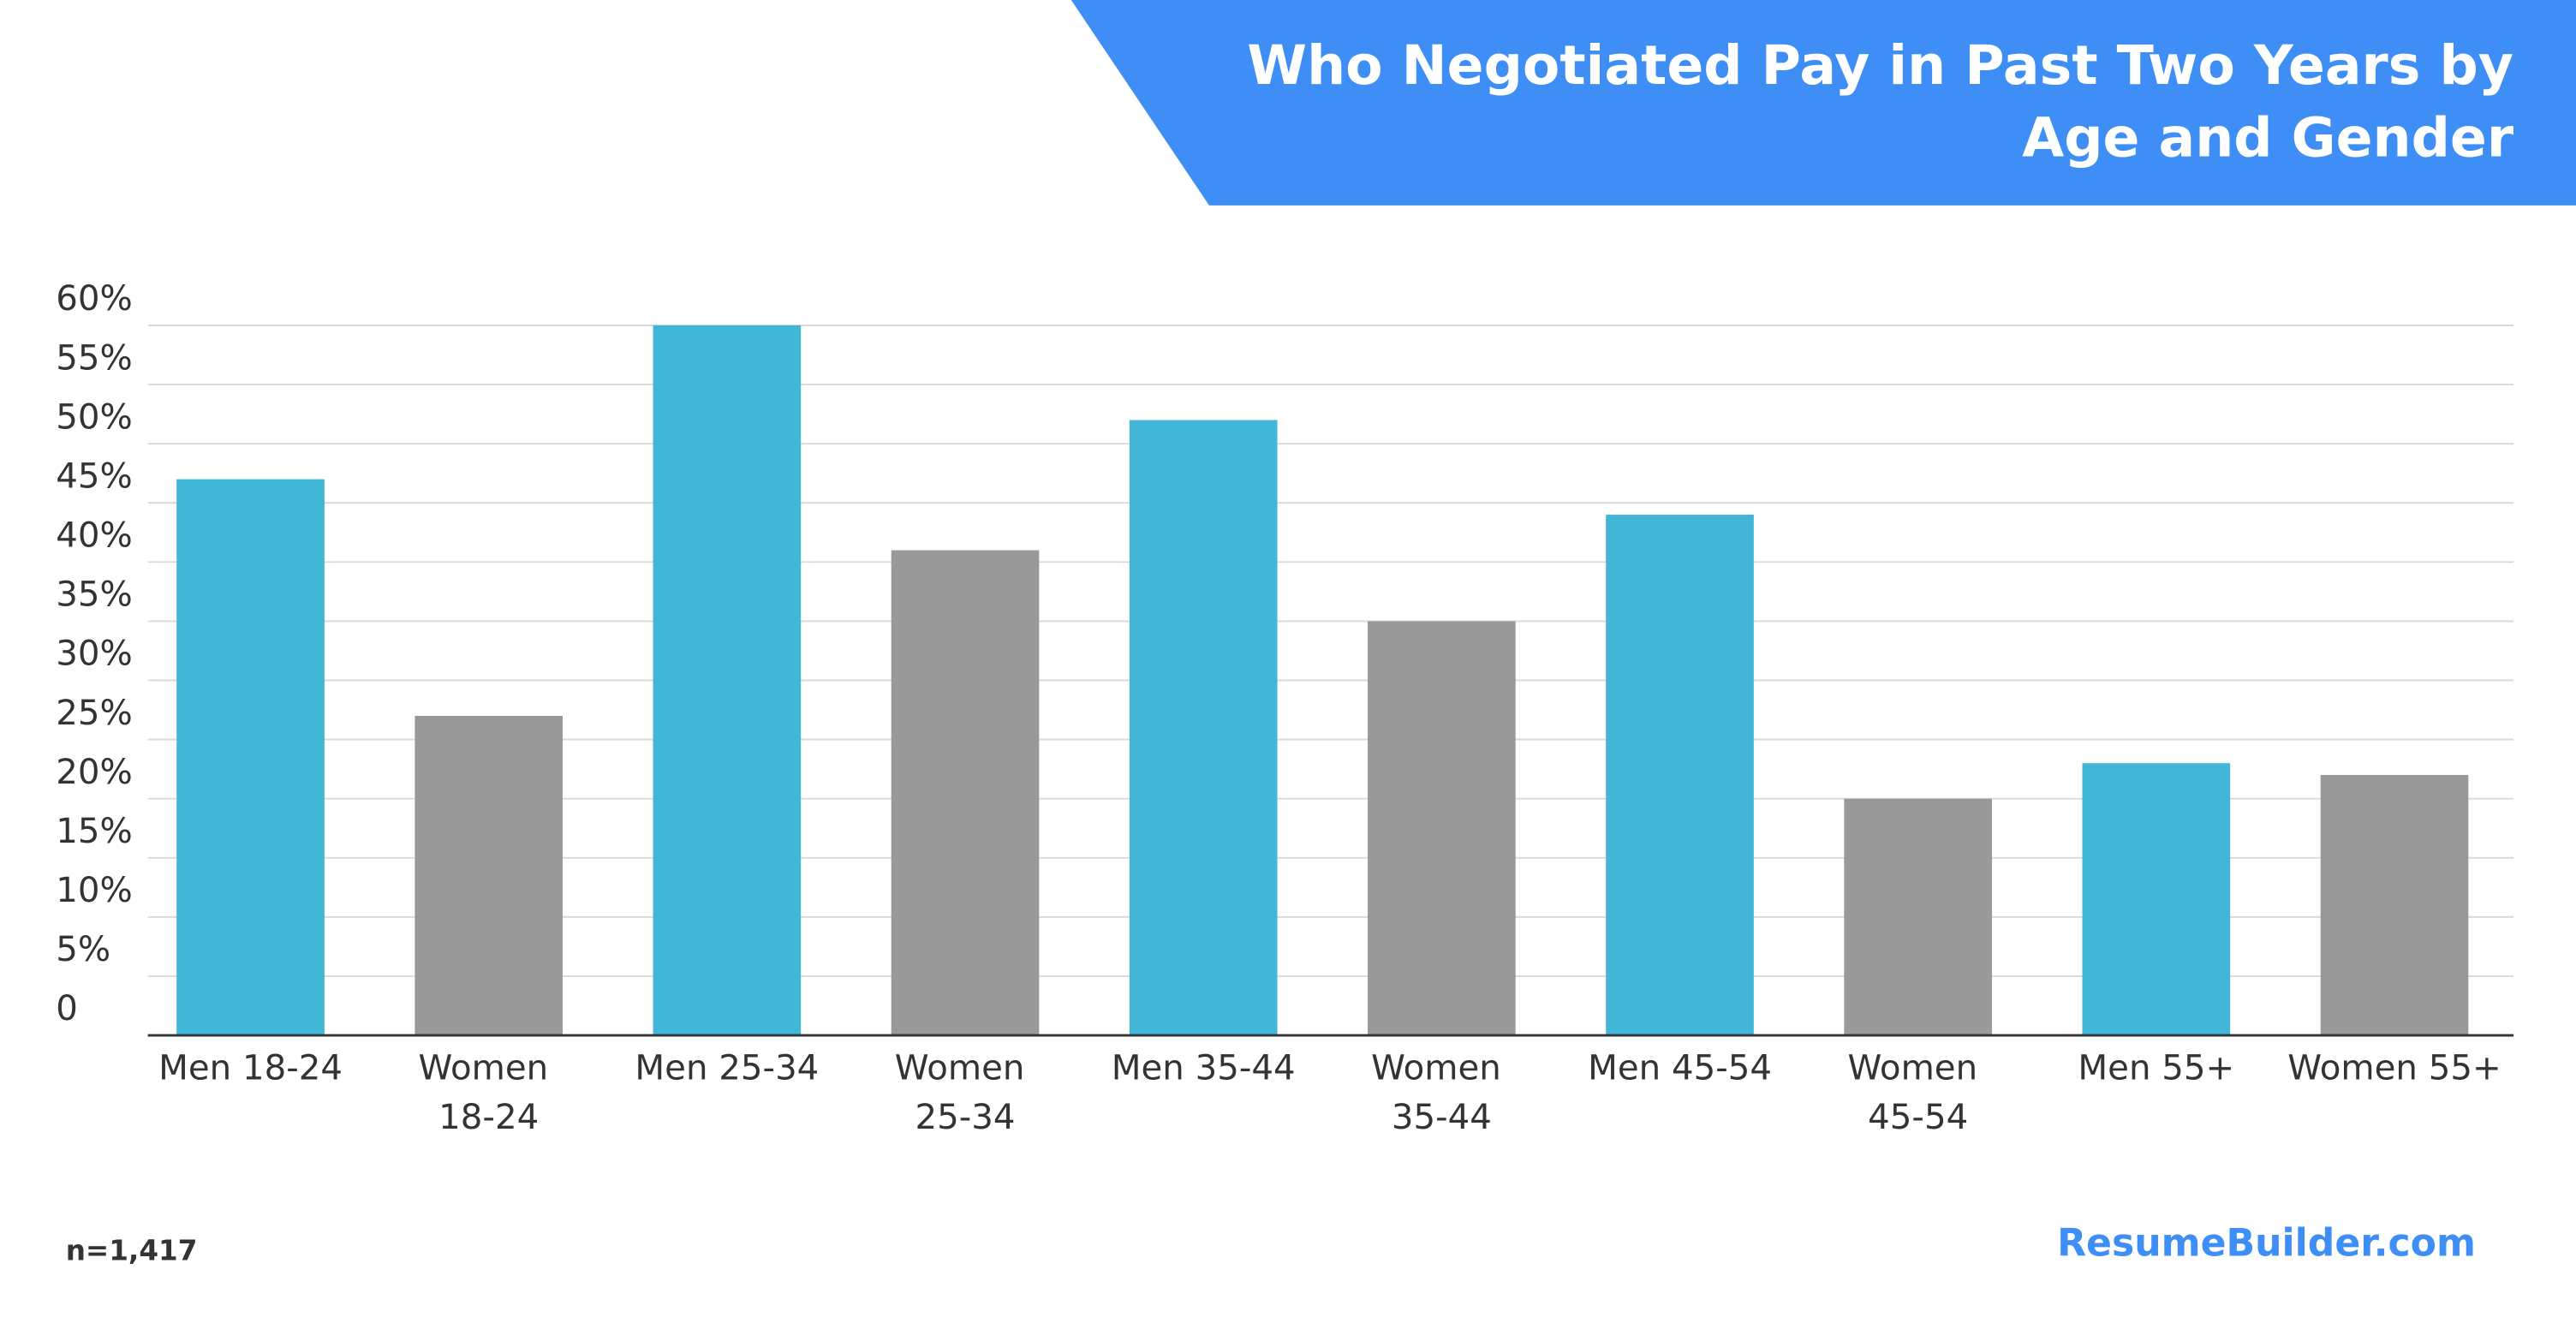 This screenshot has width=2576, height=1341. I want to click on title-banner, so click(1823, 103).